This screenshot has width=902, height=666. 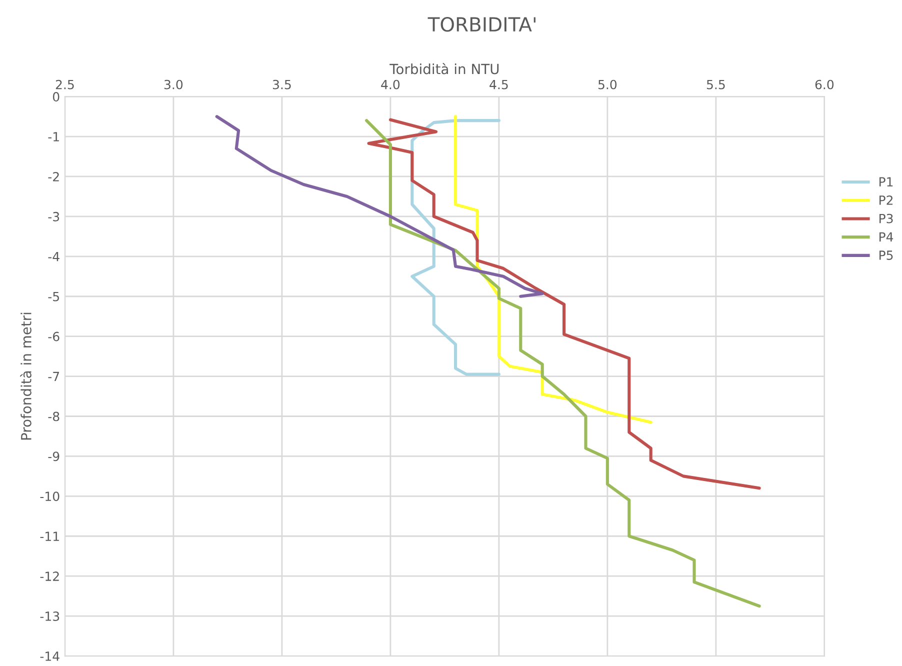 I want to click on y-tick-label: -2, so click(x=53, y=177).